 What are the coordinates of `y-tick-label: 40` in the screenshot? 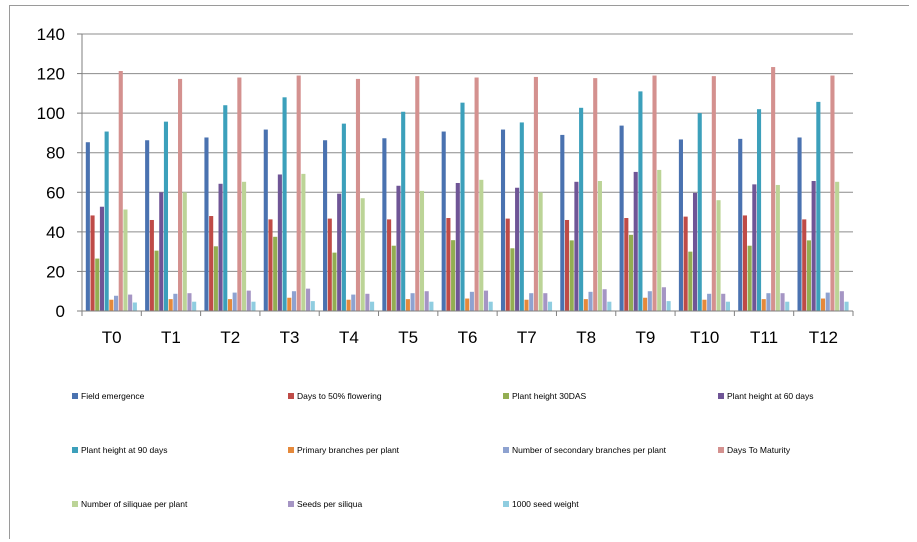 It's located at (55, 232).